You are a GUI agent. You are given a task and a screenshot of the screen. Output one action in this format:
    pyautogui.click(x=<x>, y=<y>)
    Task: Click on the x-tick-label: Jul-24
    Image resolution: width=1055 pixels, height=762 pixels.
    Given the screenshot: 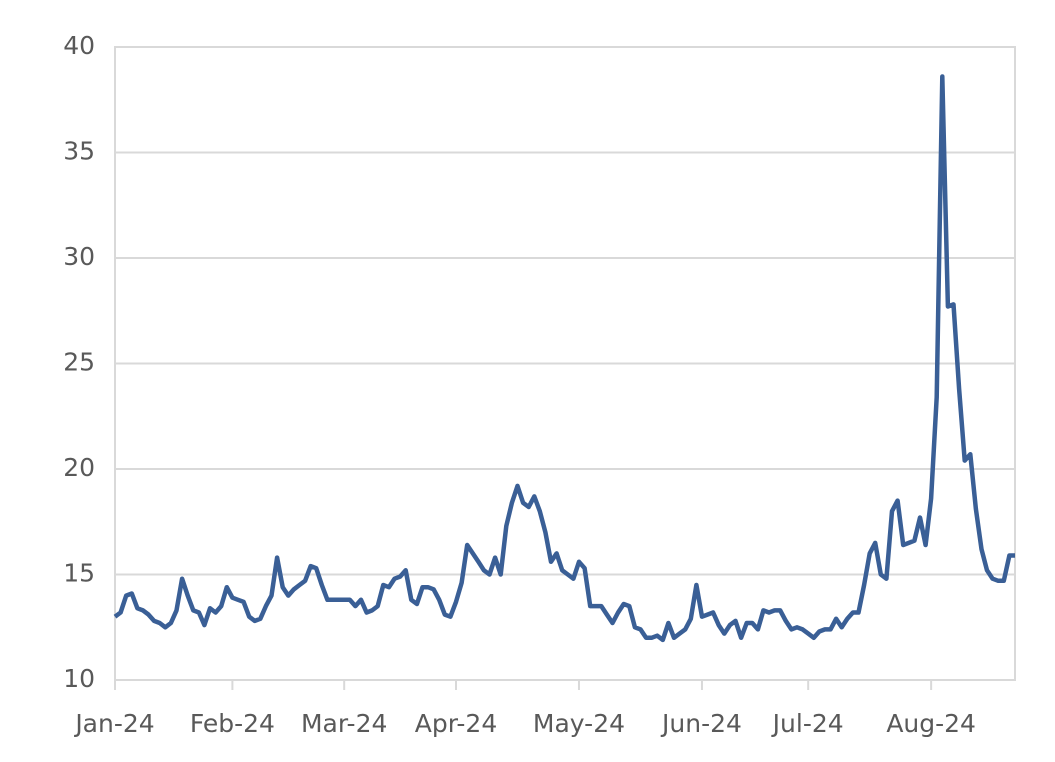 What is the action you would take?
    pyautogui.click(x=807, y=723)
    